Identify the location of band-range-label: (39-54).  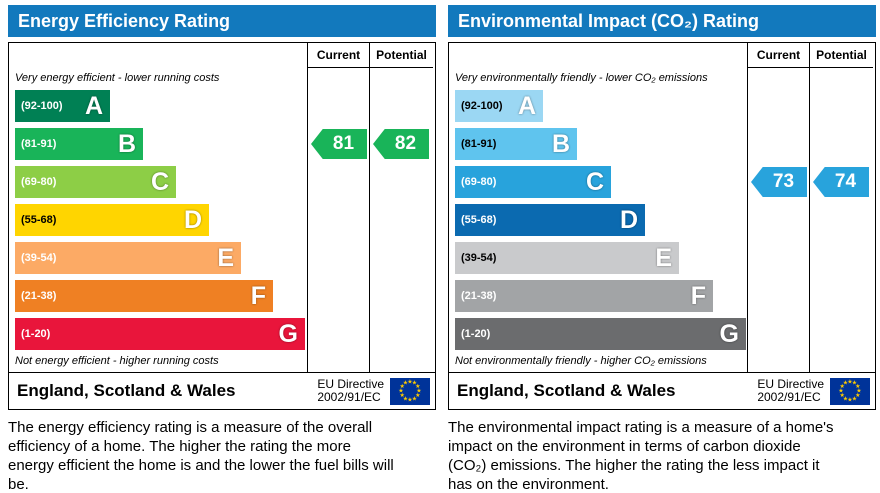
(479, 258).